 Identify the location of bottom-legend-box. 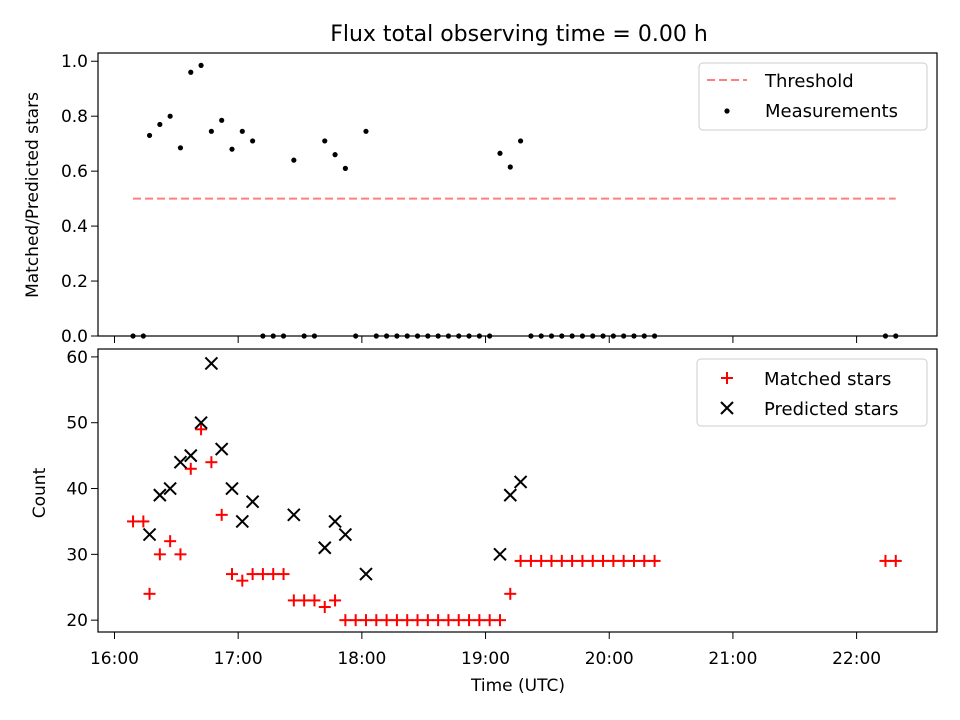
(812, 392).